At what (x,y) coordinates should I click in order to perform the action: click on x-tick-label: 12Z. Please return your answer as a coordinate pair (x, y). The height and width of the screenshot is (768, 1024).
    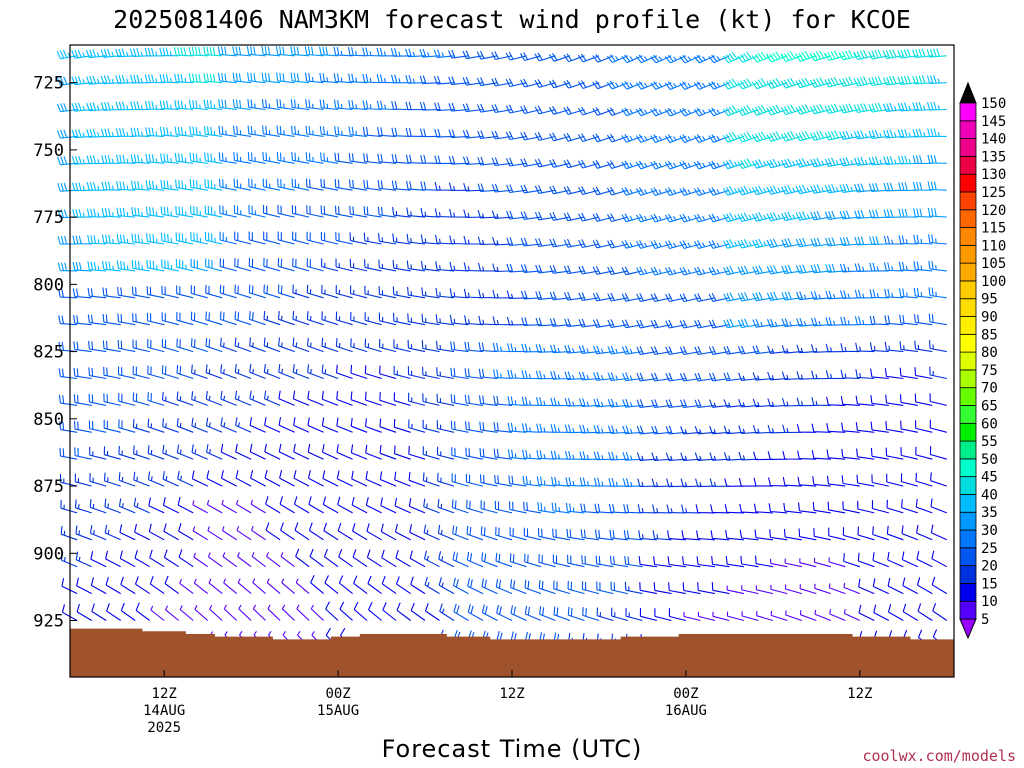
    Looking at the image, I should click on (859, 694).